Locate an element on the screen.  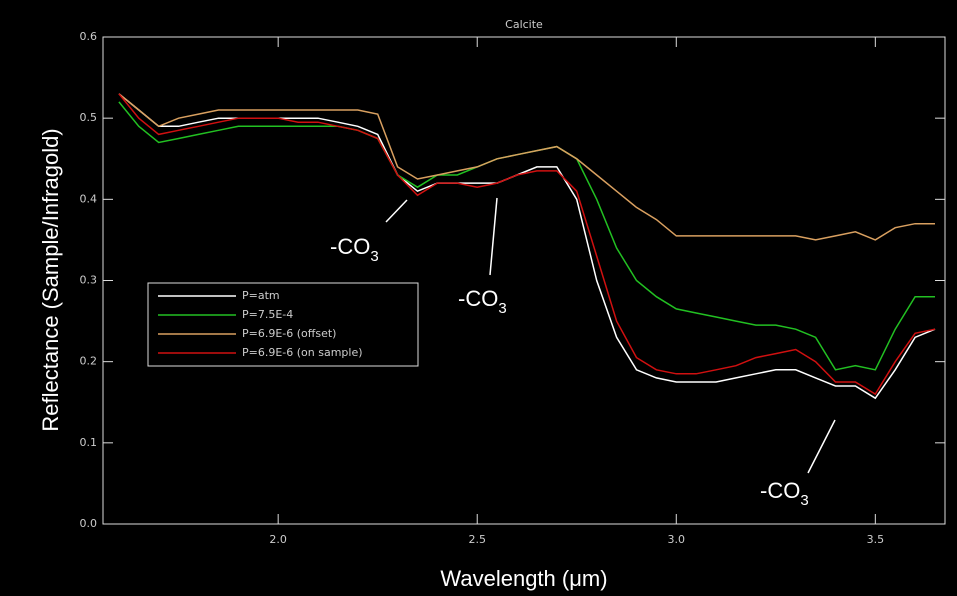
x-tick-label: 3.0 is located at coordinates (677, 539).